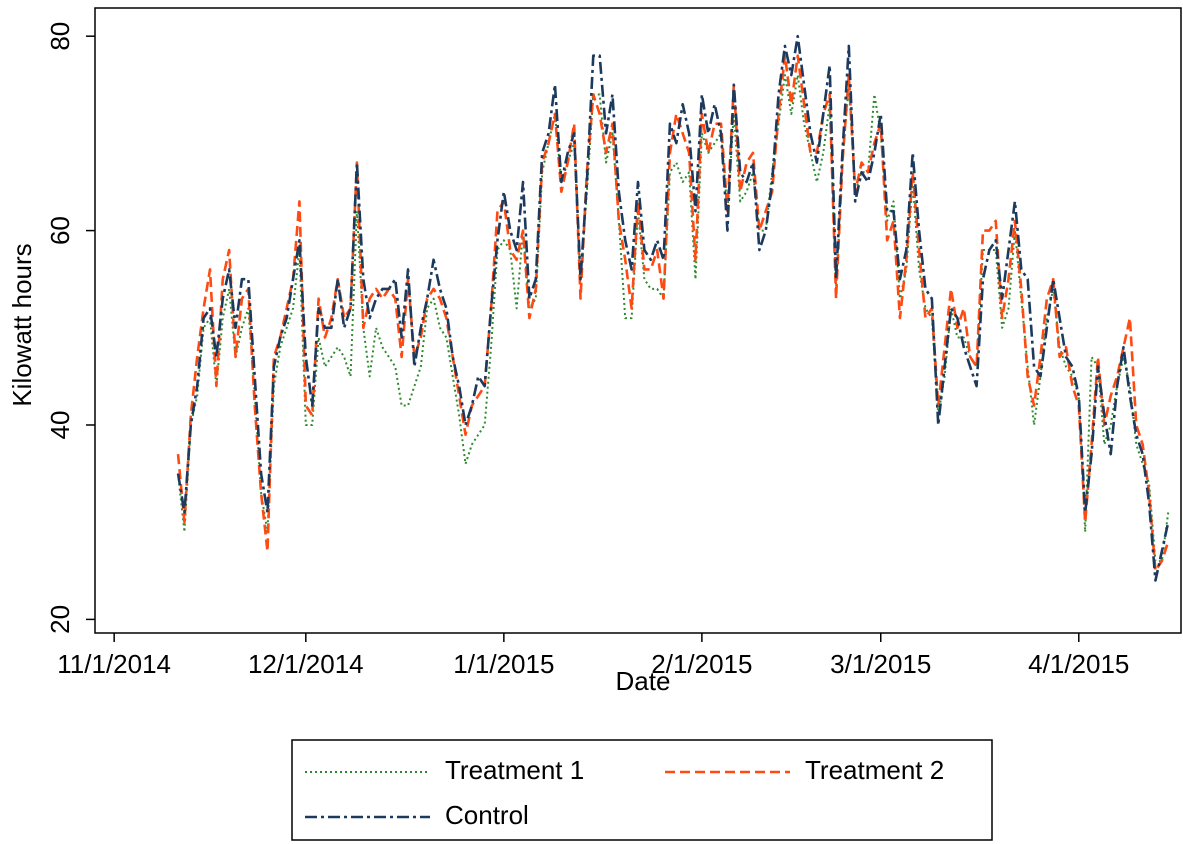 The image size is (1183, 844). I want to click on legend-label: Control, so click(487, 815).